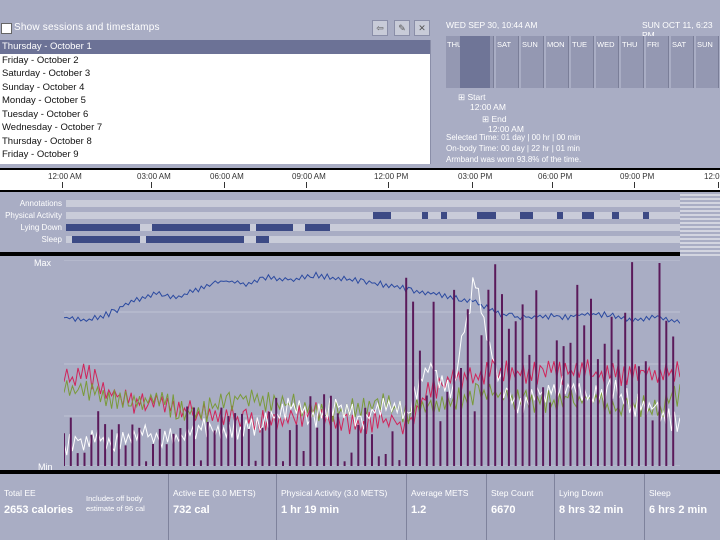 The width and height of the screenshot is (720, 540). What do you see at coordinates (579, 44) in the screenshot?
I see `day-column-label: TUE` at bounding box center [579, 44].